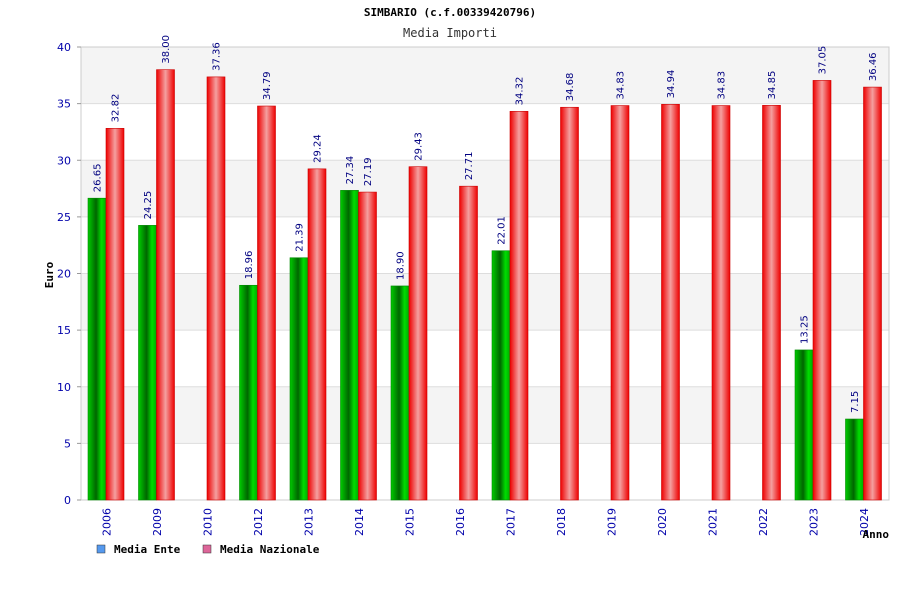 Image resolution: width=900 pixels, height=600 pixels. I want to click on bar-media-ente-2013, so click(299, 379).